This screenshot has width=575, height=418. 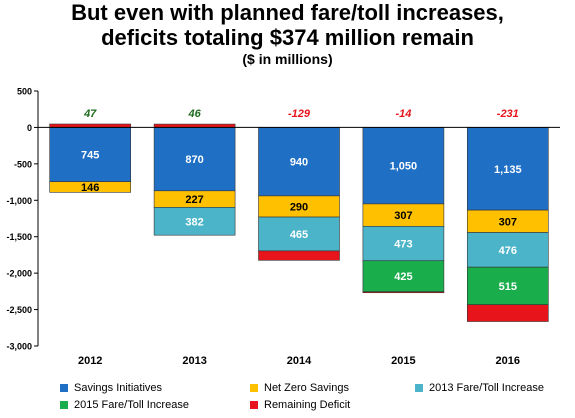 What do you see at coordinates (23, 164) in the screenshot?
I see `y-tick-label: -500` at bounding box center [23, 164].